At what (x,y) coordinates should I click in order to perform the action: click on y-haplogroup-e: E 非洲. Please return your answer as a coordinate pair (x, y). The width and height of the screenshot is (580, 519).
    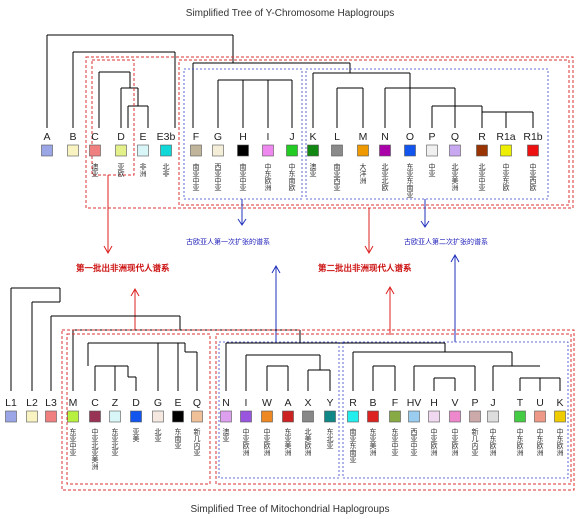
    Looking at the image, I should click on (143, 154).